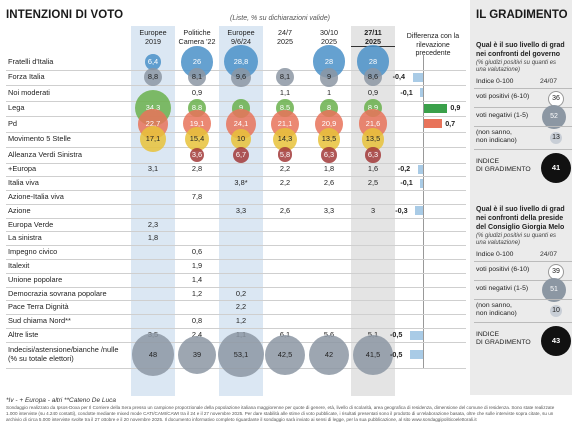 This screenshot has height=429, width=572. What do you see at coordinates (373, 77) in the screenshot?
I see `vote-value: 8,6` at bounding box center [373, 77].